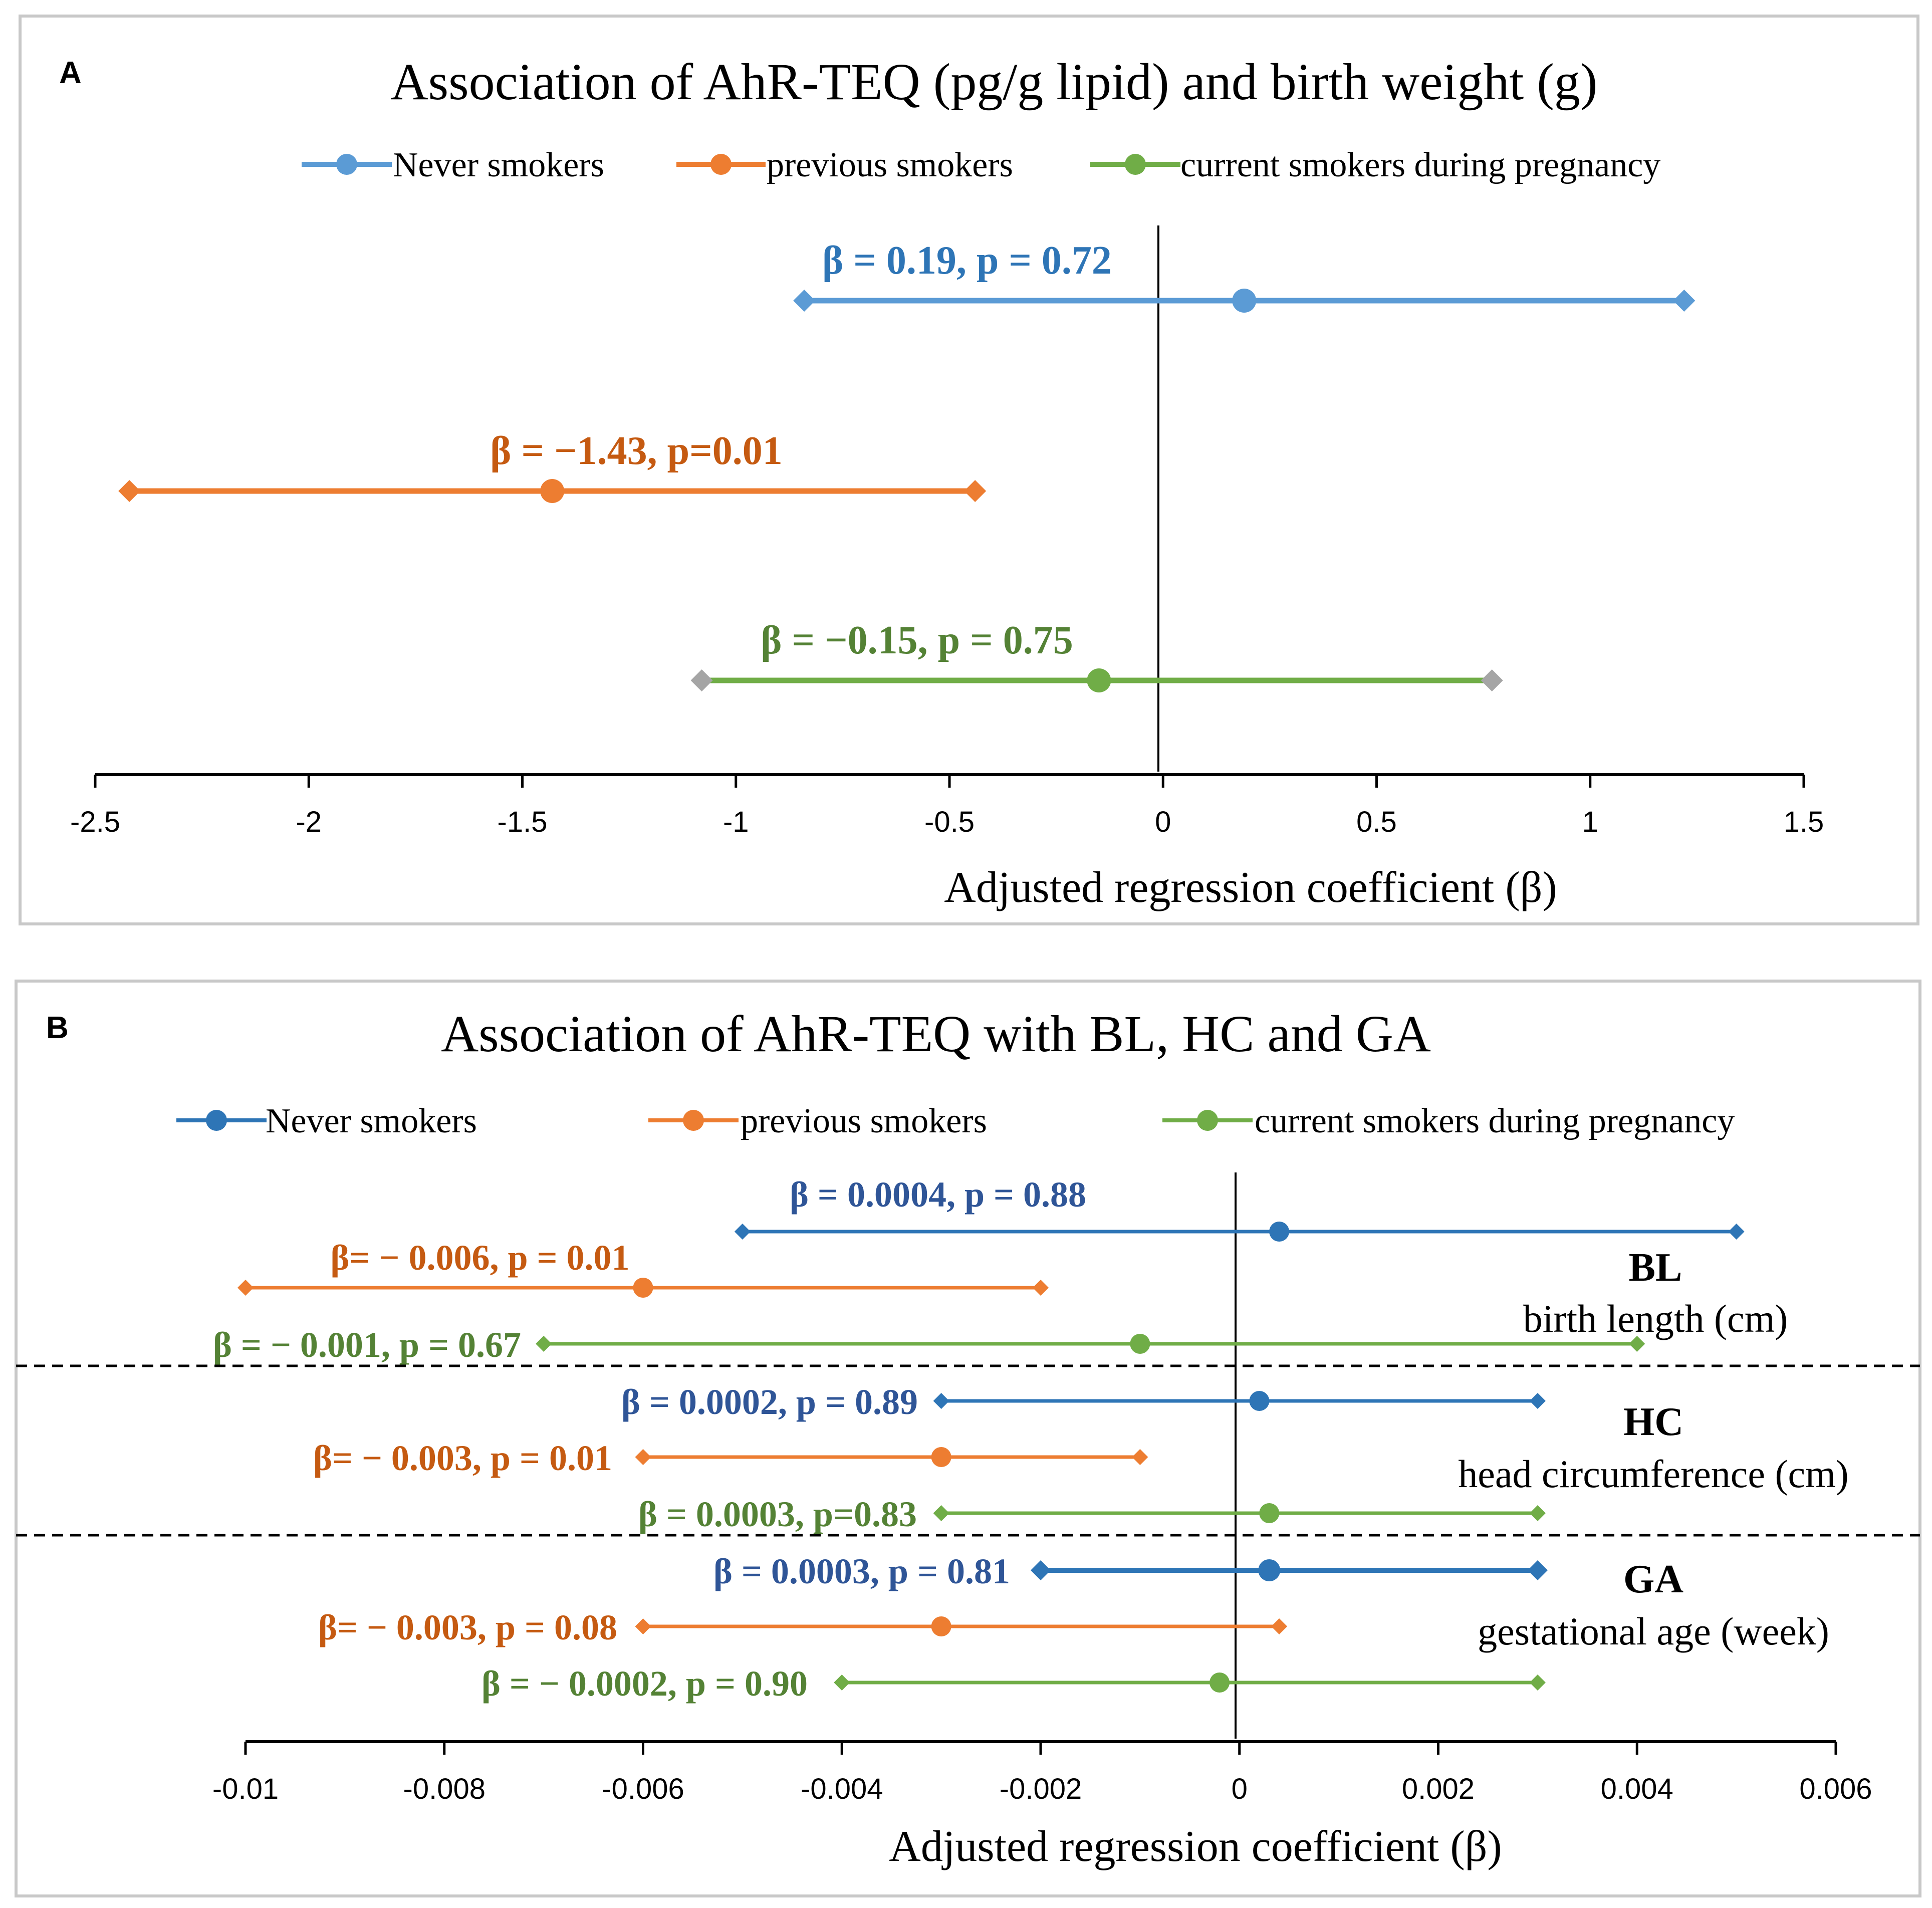 The width and height of the screenshot is (1932, 1908). I want to click on group-desc-hc: head circumference (cm), so click(1653, 1474).